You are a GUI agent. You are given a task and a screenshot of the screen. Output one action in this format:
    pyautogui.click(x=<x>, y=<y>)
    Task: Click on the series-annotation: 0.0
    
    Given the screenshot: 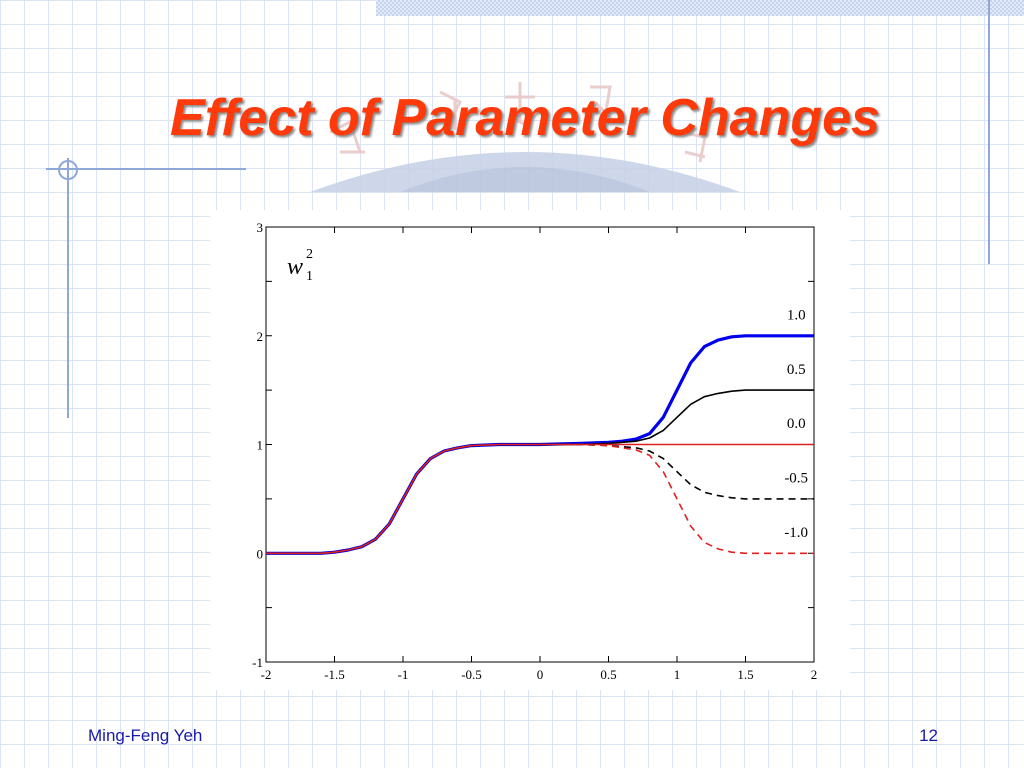 What is the action you would take?
    pyautogui.click(x=796, y=424)
    